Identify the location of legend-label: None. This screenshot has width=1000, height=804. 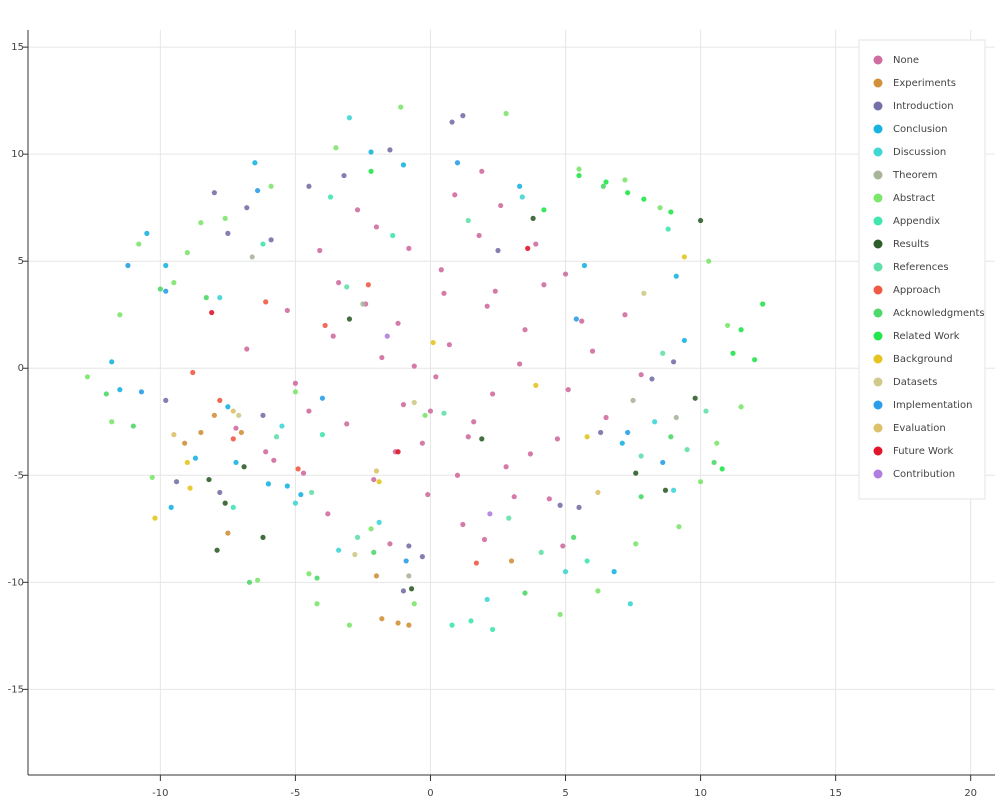
(906, 60).